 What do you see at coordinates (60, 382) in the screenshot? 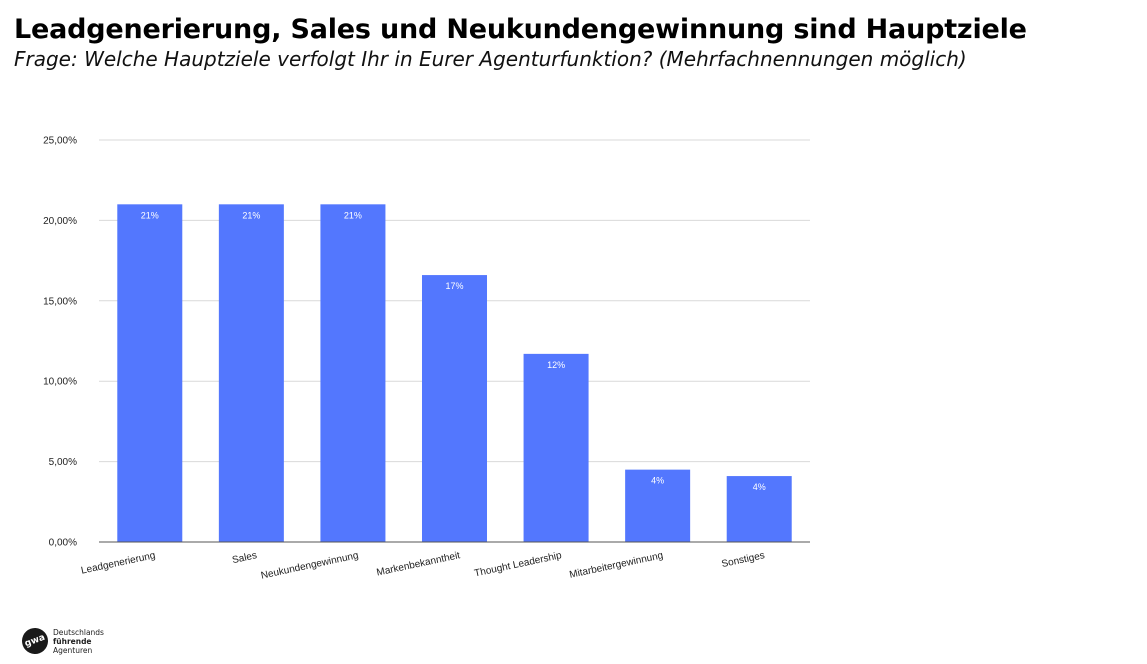
I see `y-tick-label: 10,00%` at bounding box center [60, 382].